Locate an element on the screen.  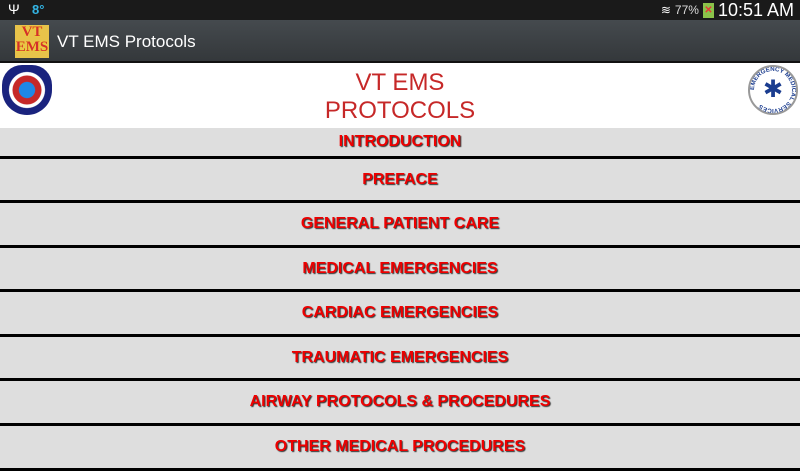
temperature: 8° is located at coordinates (38, 9).